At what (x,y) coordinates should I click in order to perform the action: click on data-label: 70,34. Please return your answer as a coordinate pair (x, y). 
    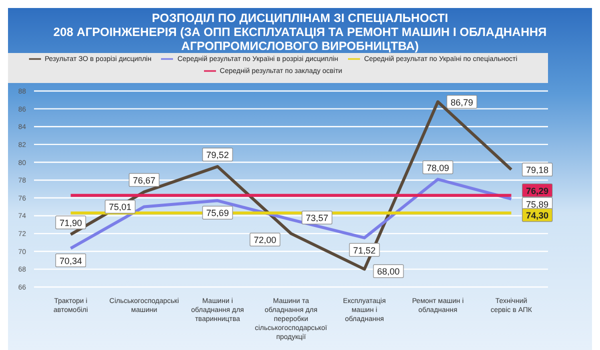
    Looking at the image, I should click on (70, 261).